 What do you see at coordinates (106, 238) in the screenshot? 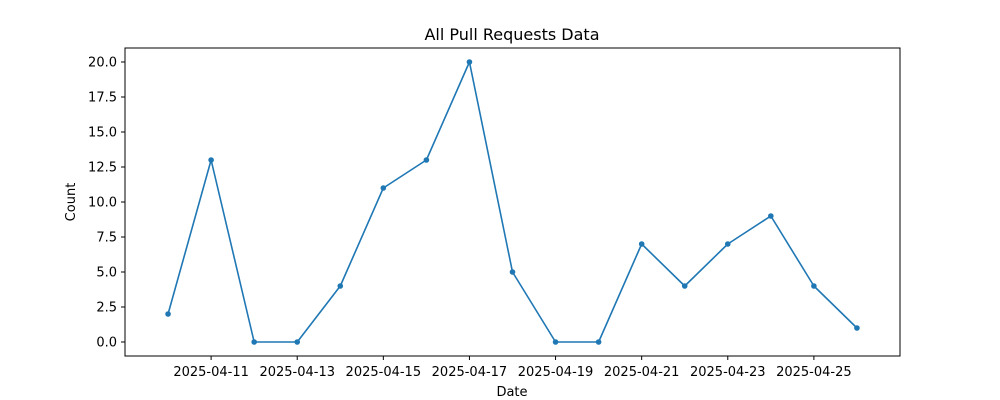
I see `y-tick-label: 7.5` at bounding box center [106, 238].